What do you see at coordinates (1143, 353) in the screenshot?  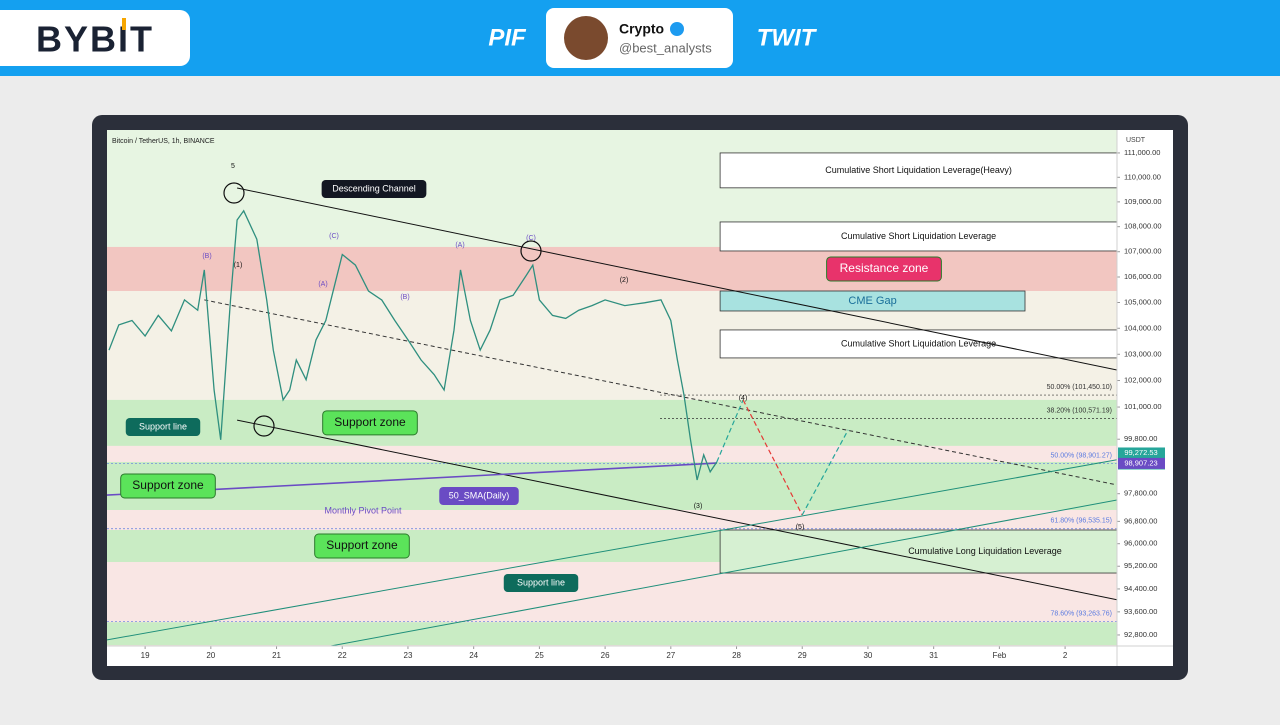 I see `y-tick-label: 103,000.00` at bounding box center [1143, 353].